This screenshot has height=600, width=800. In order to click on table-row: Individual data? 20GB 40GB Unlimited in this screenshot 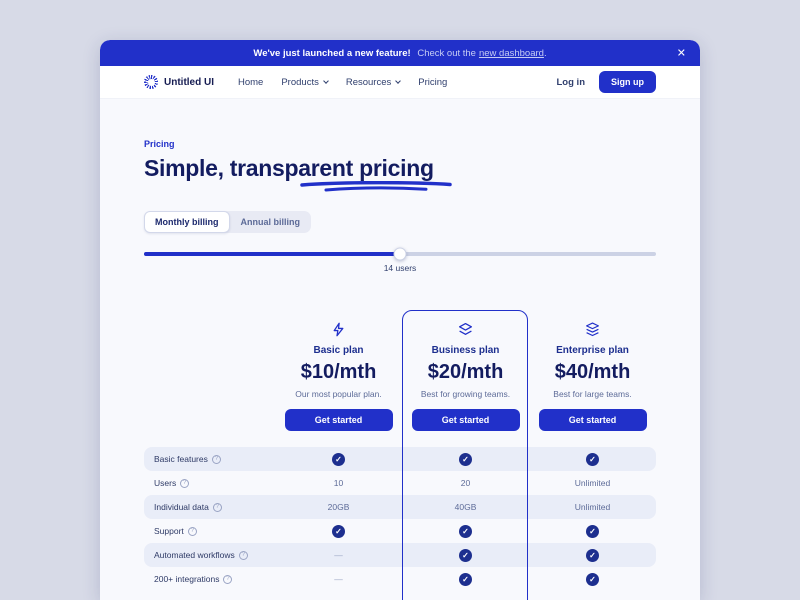, I will do `click(400, 507)`.